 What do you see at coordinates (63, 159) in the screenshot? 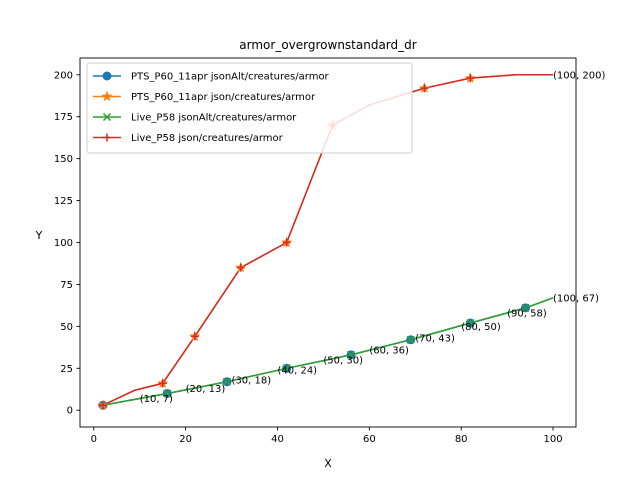
I see `y-tick-label: 150` at bounding box center [63, 159].